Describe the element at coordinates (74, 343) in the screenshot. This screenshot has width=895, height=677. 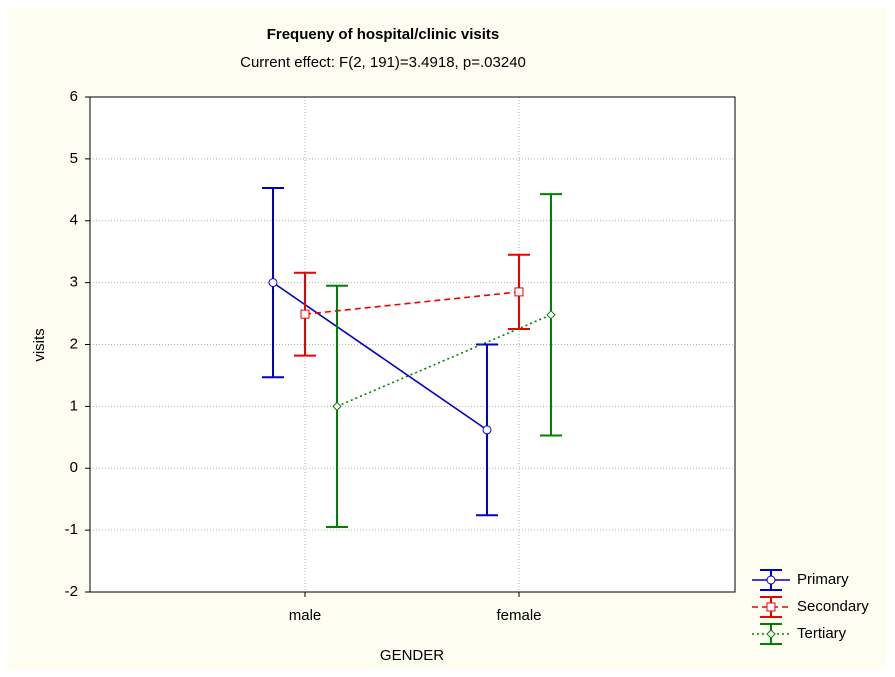
I see `y-tick-label: 2` at that location.